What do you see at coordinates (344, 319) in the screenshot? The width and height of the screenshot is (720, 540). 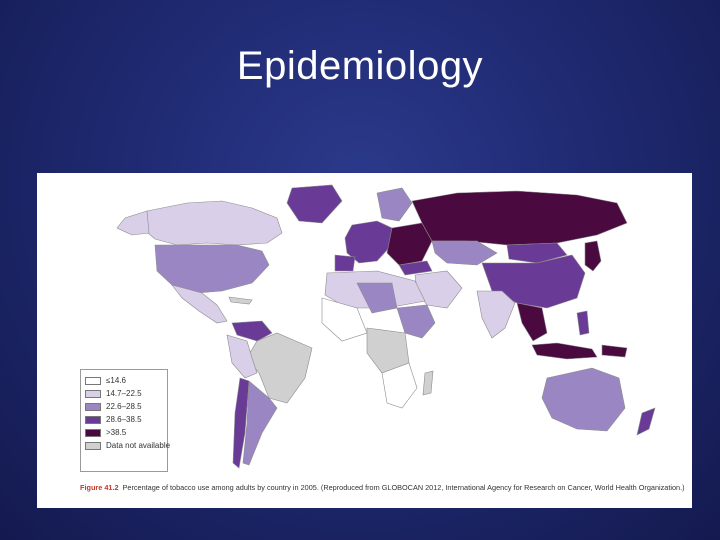 I see `region-west-africa` at bounding box center [344, 319].